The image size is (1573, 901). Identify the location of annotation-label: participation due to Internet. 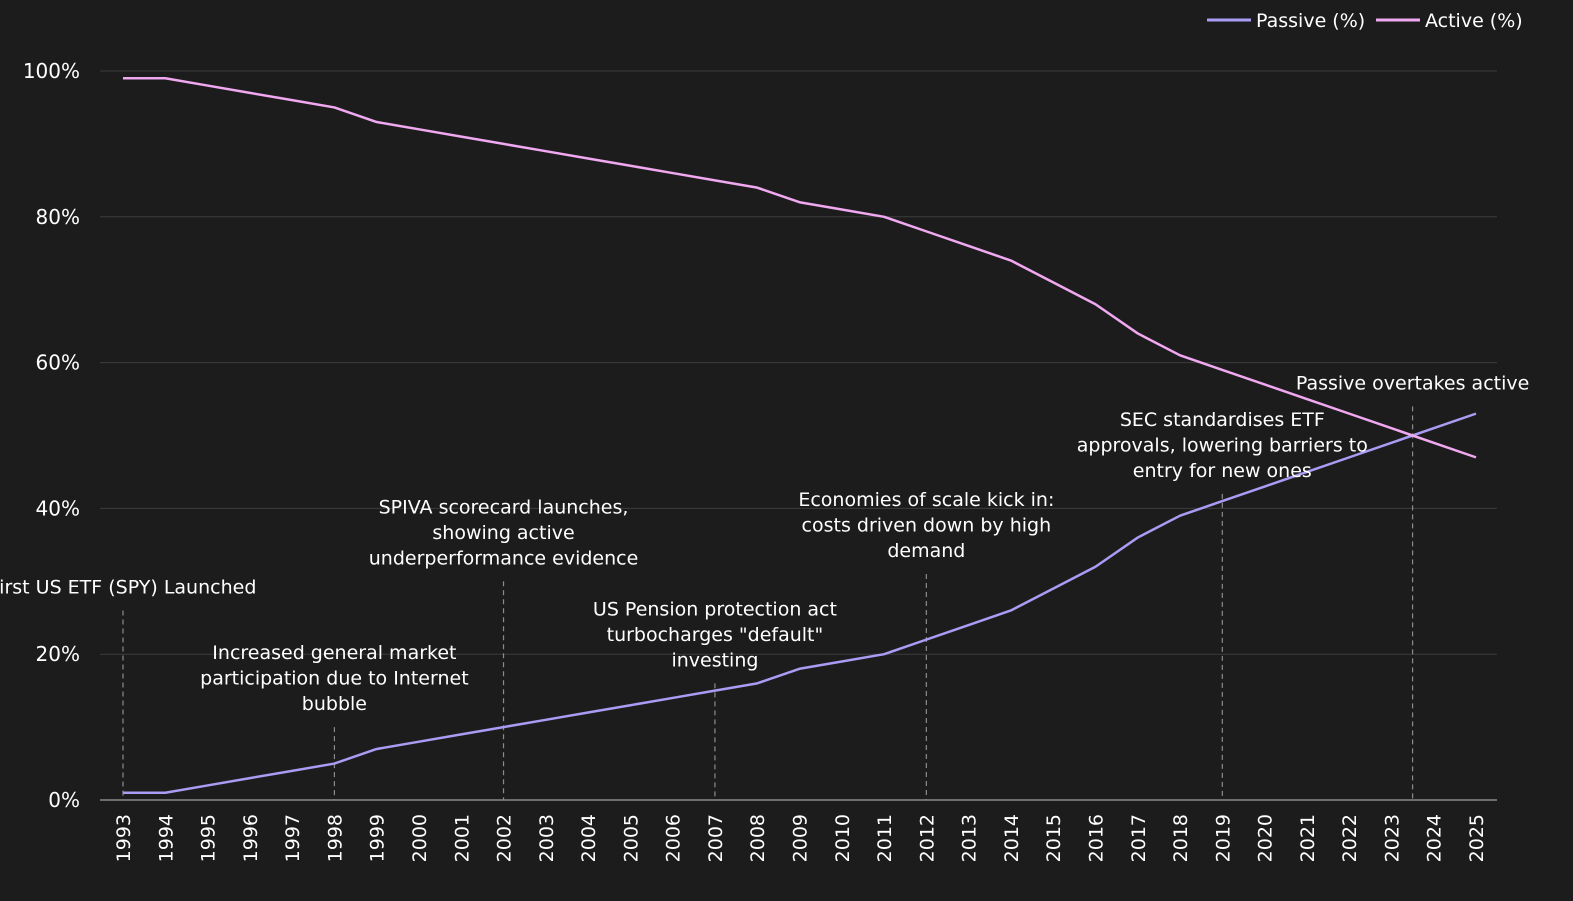
(334, 679).